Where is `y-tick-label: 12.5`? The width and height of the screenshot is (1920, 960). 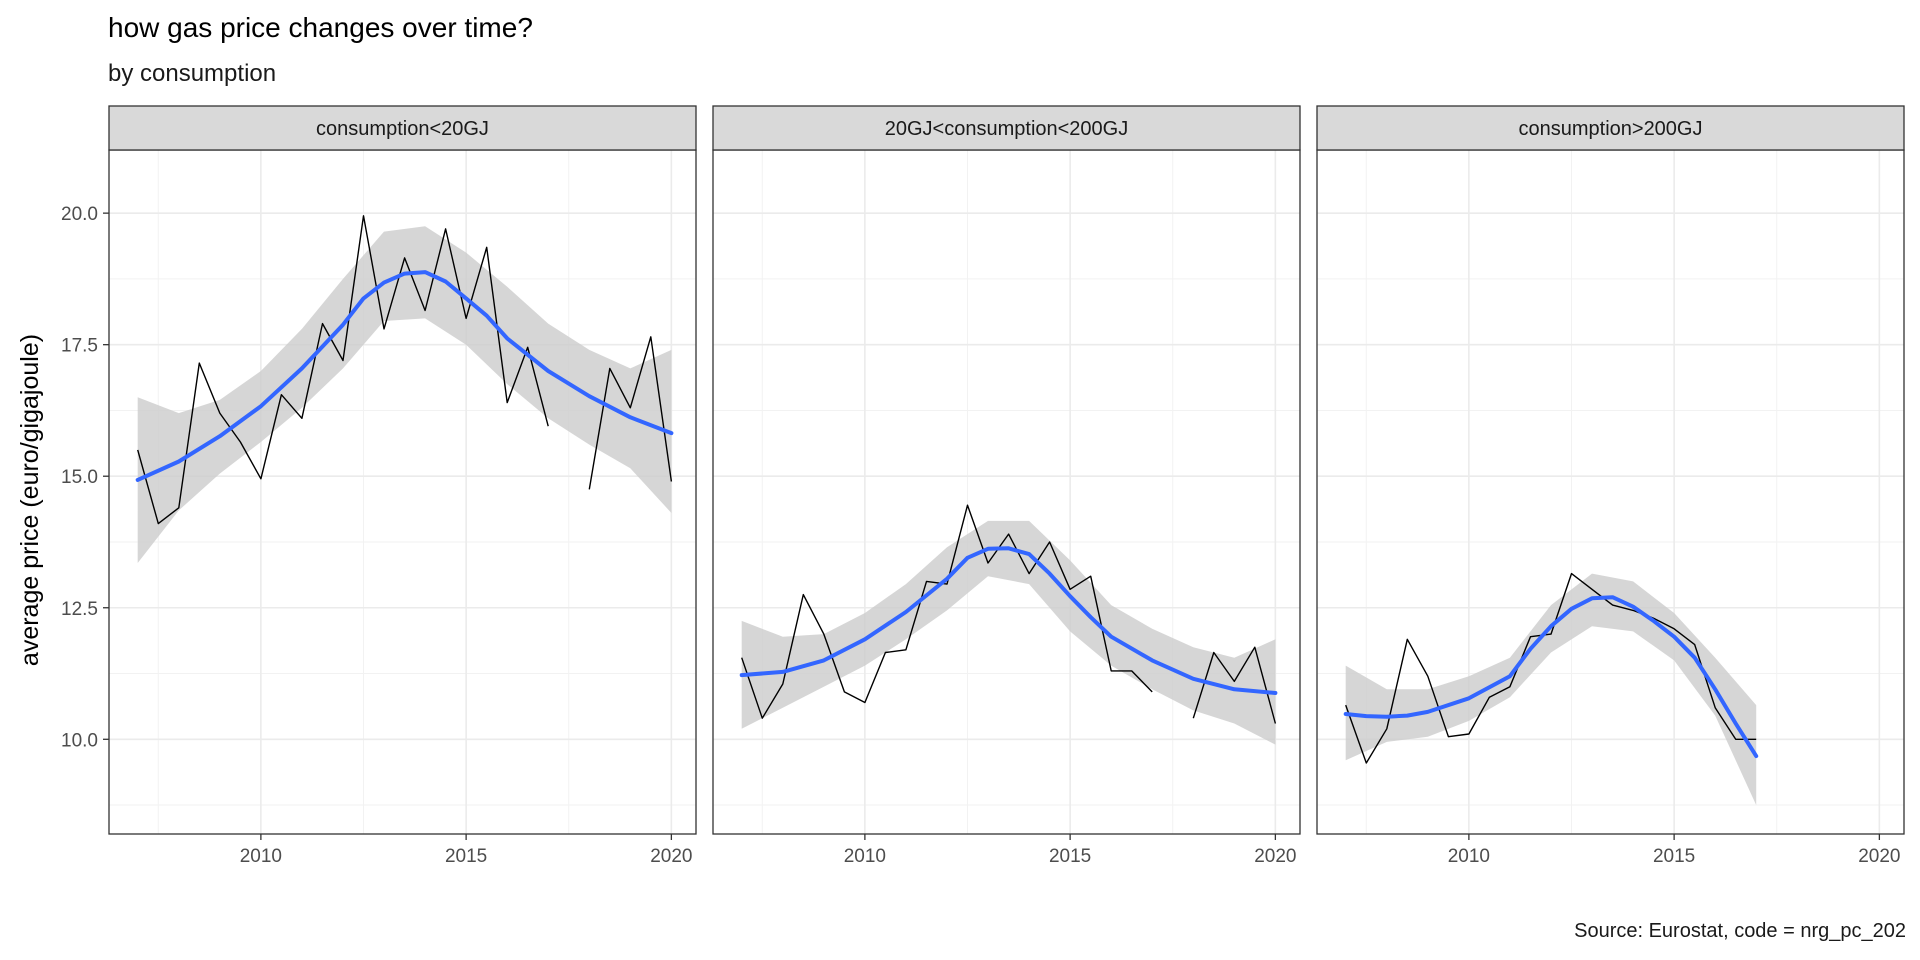
y-tick-label: 12.5 is located at coordinates (79, 609).